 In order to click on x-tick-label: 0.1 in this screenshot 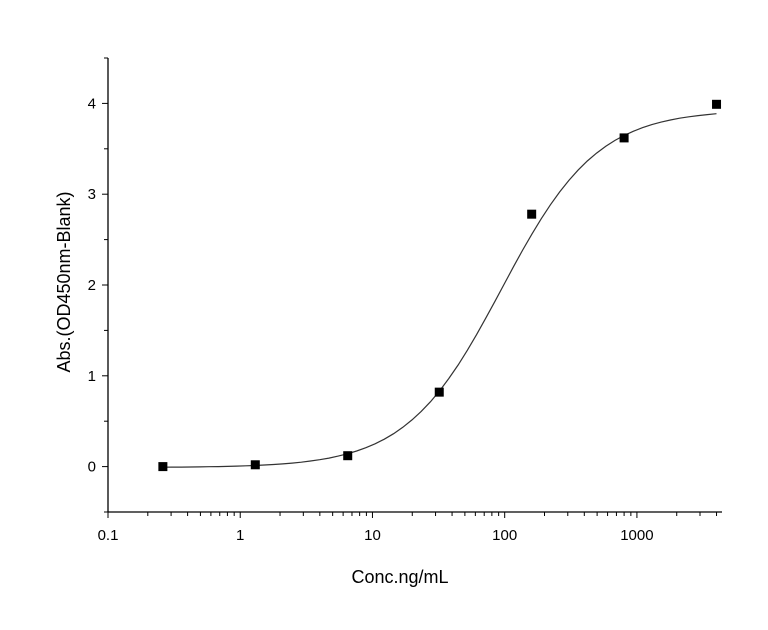, I will do `click(108, 535)`.